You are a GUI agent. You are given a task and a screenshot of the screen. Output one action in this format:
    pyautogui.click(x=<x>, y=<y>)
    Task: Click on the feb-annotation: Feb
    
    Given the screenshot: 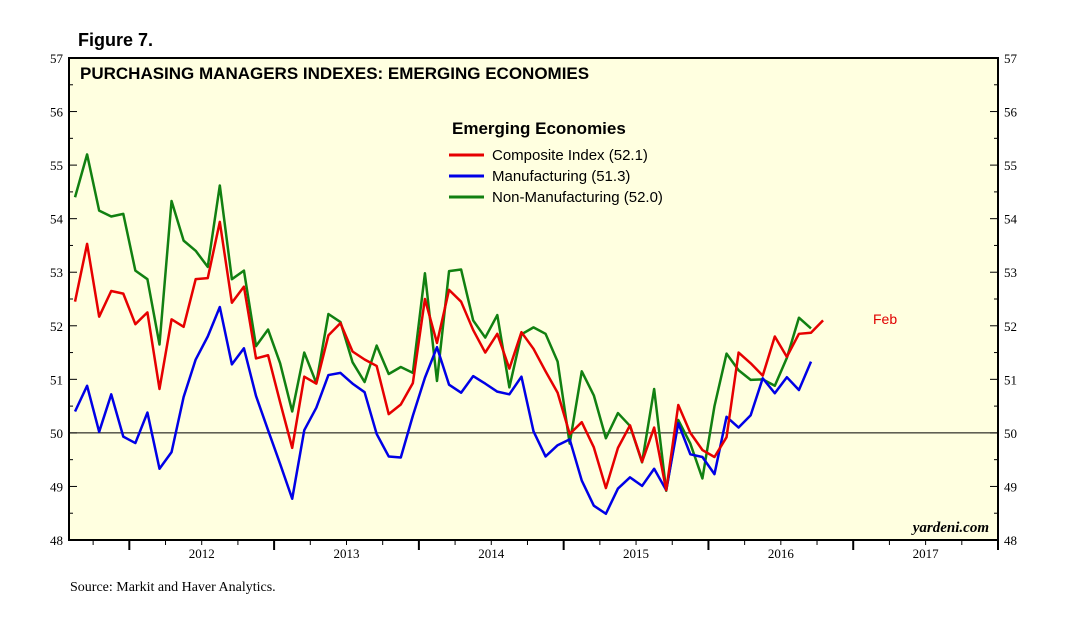 What is the action you would take?
    pyautogui.click(x=885, y=319)
    